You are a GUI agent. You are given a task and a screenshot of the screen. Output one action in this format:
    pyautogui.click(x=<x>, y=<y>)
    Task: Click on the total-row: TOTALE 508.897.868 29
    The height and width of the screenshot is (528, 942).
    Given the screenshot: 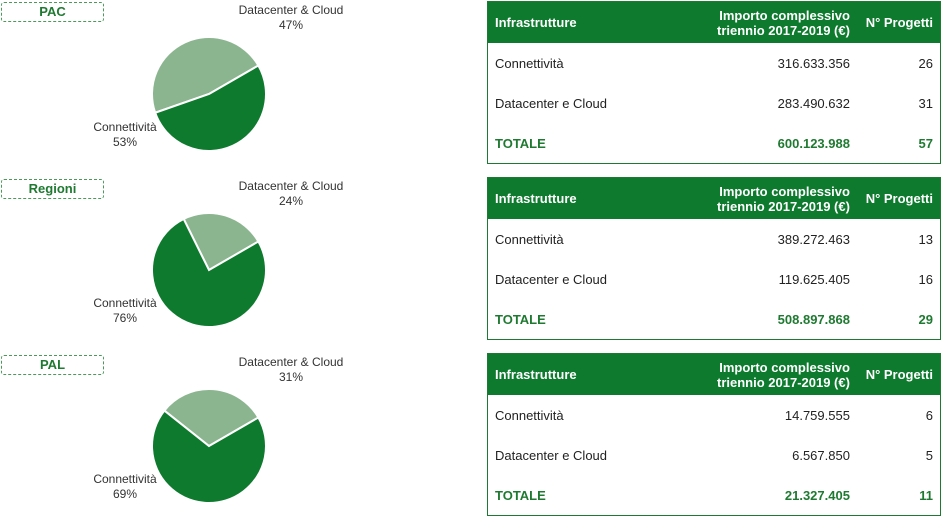 What is the action you would take?
    pyautogui.click(x=714, y=319)
    